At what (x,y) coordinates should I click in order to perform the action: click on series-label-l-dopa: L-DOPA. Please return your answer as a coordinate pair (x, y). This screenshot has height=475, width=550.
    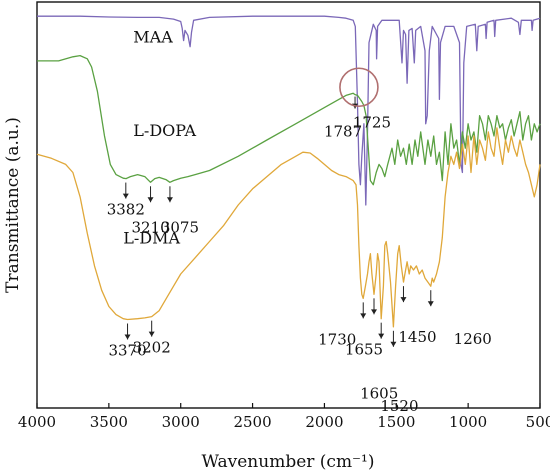
    Looking at the image, I should click on (164, 130).